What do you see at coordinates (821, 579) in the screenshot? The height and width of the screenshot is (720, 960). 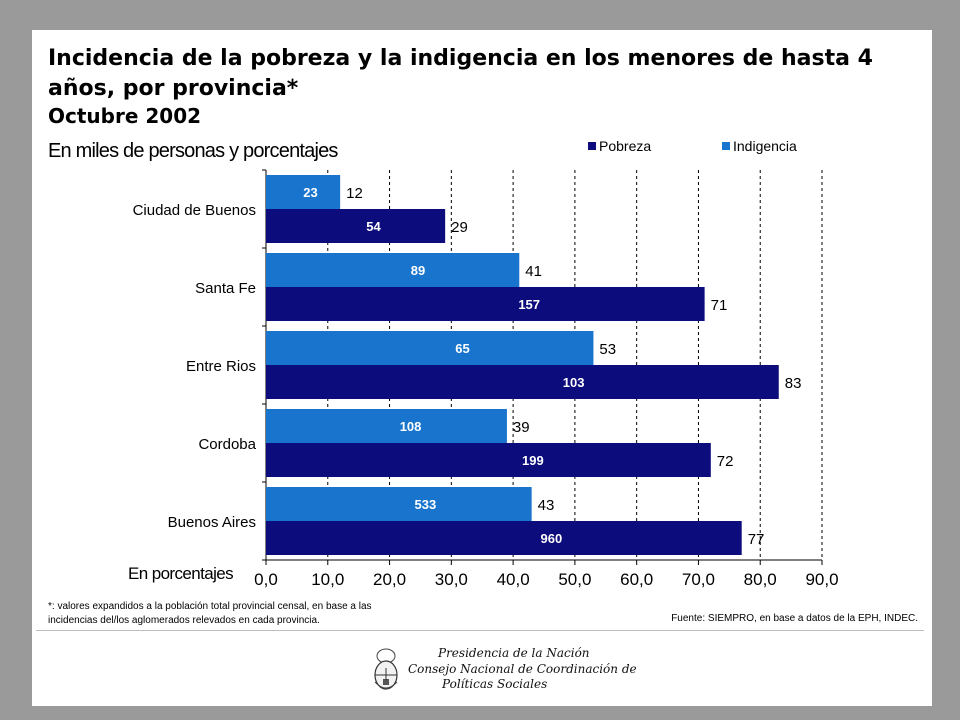 I see `x-tick-label: 90,0` at bounding box center [821, 579].